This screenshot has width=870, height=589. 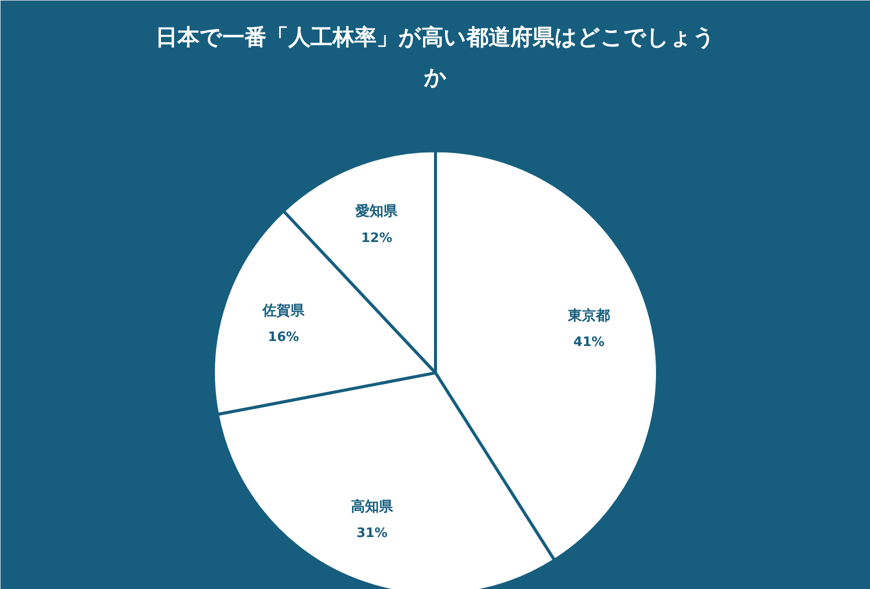 I want to click on slice-label: 愛知県, so click(x=377, y=212).